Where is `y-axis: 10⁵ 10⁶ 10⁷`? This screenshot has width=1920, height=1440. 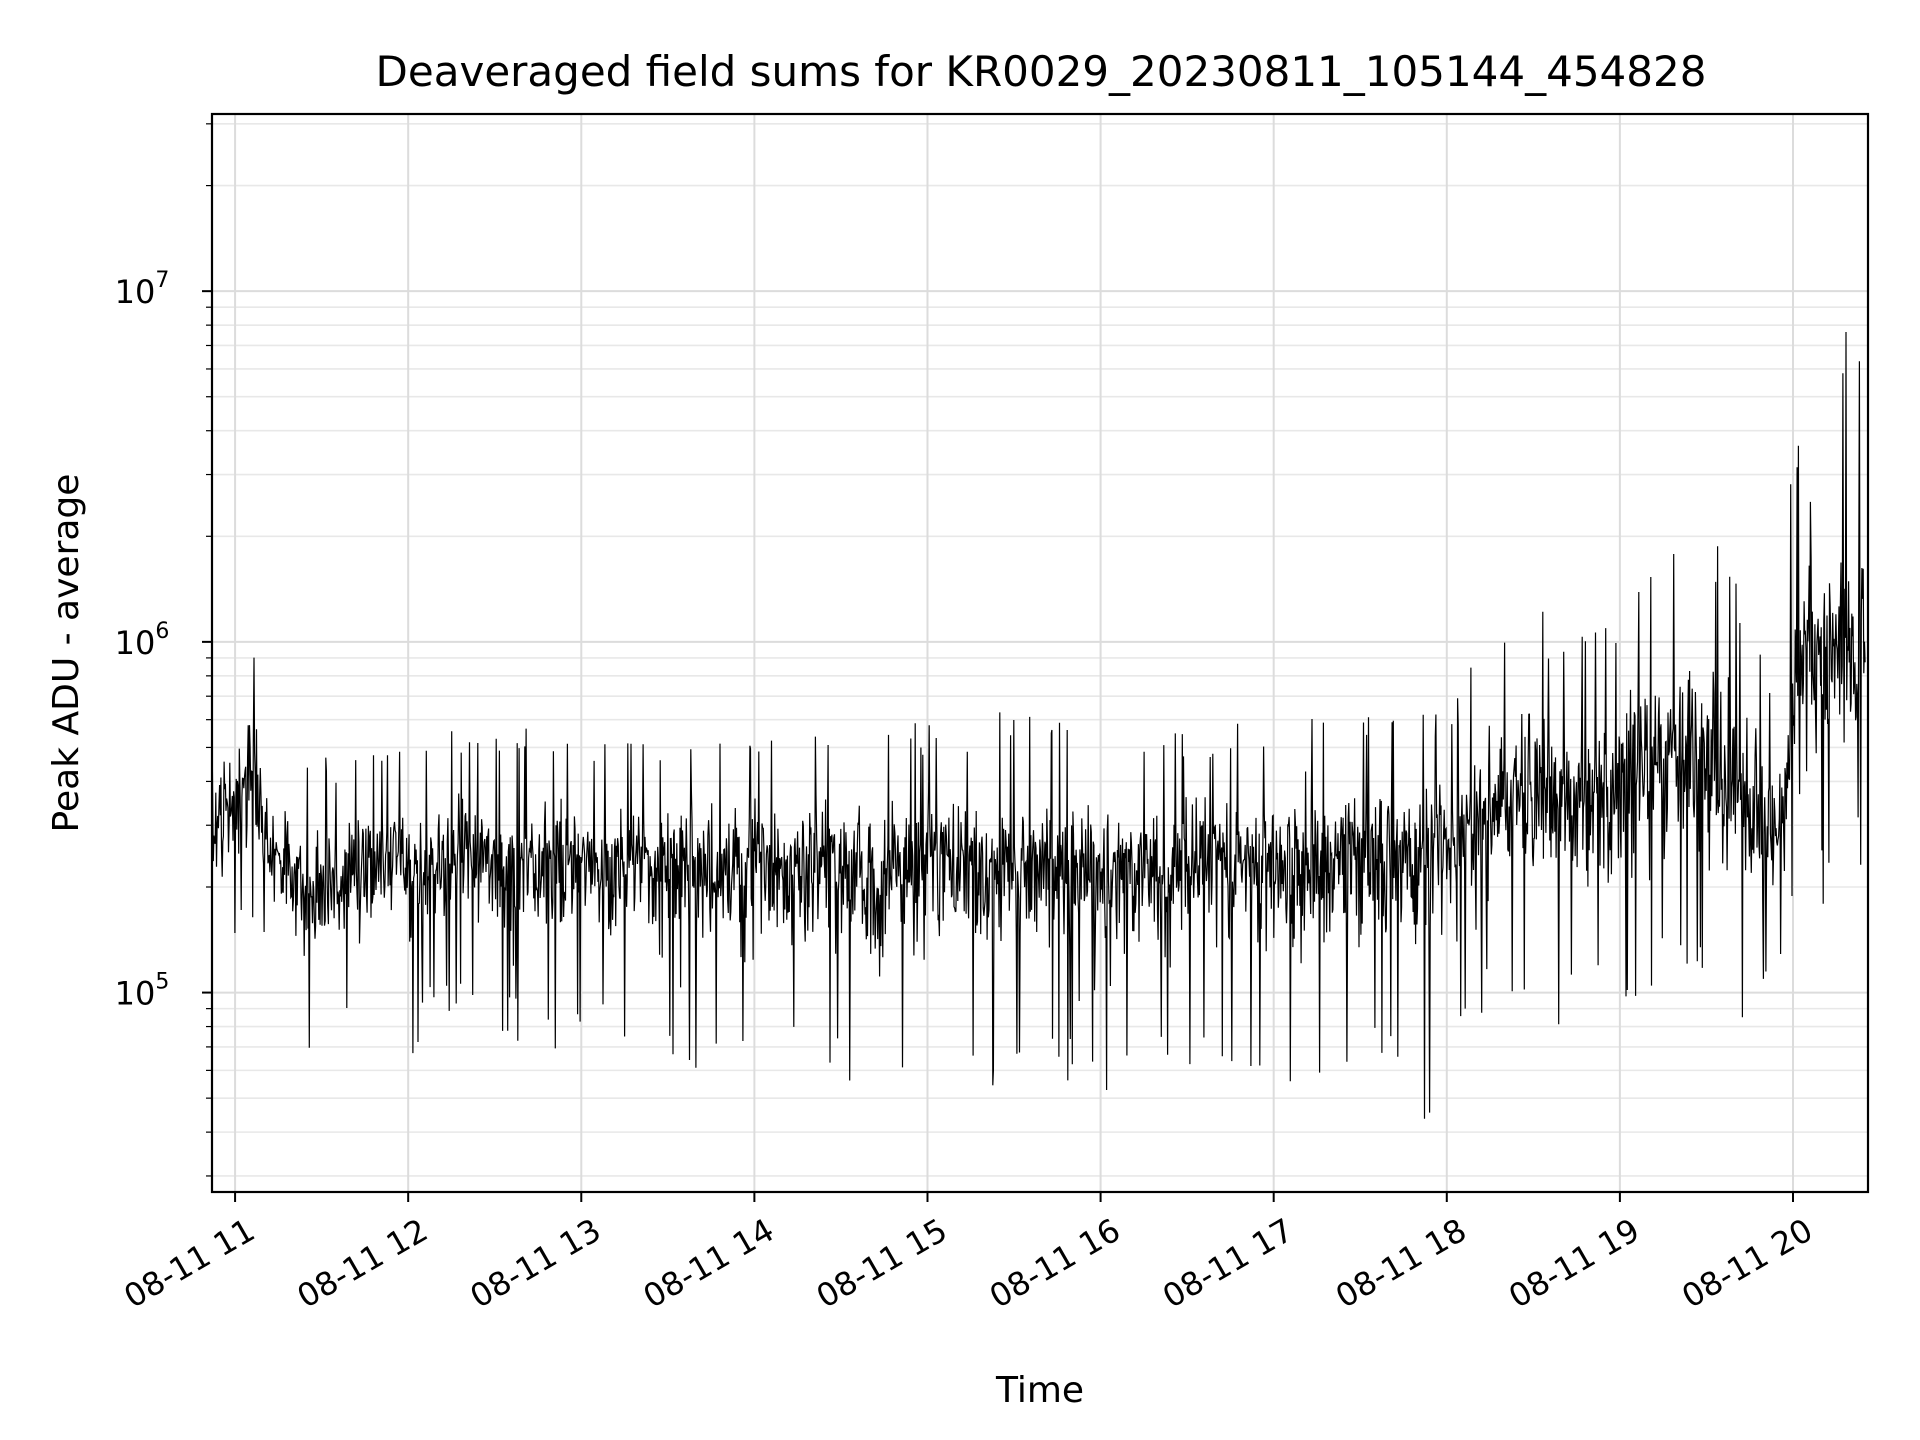
y-axis: 10⁵ 10⁶ 10⁷ is located at coordinates (163, 650).